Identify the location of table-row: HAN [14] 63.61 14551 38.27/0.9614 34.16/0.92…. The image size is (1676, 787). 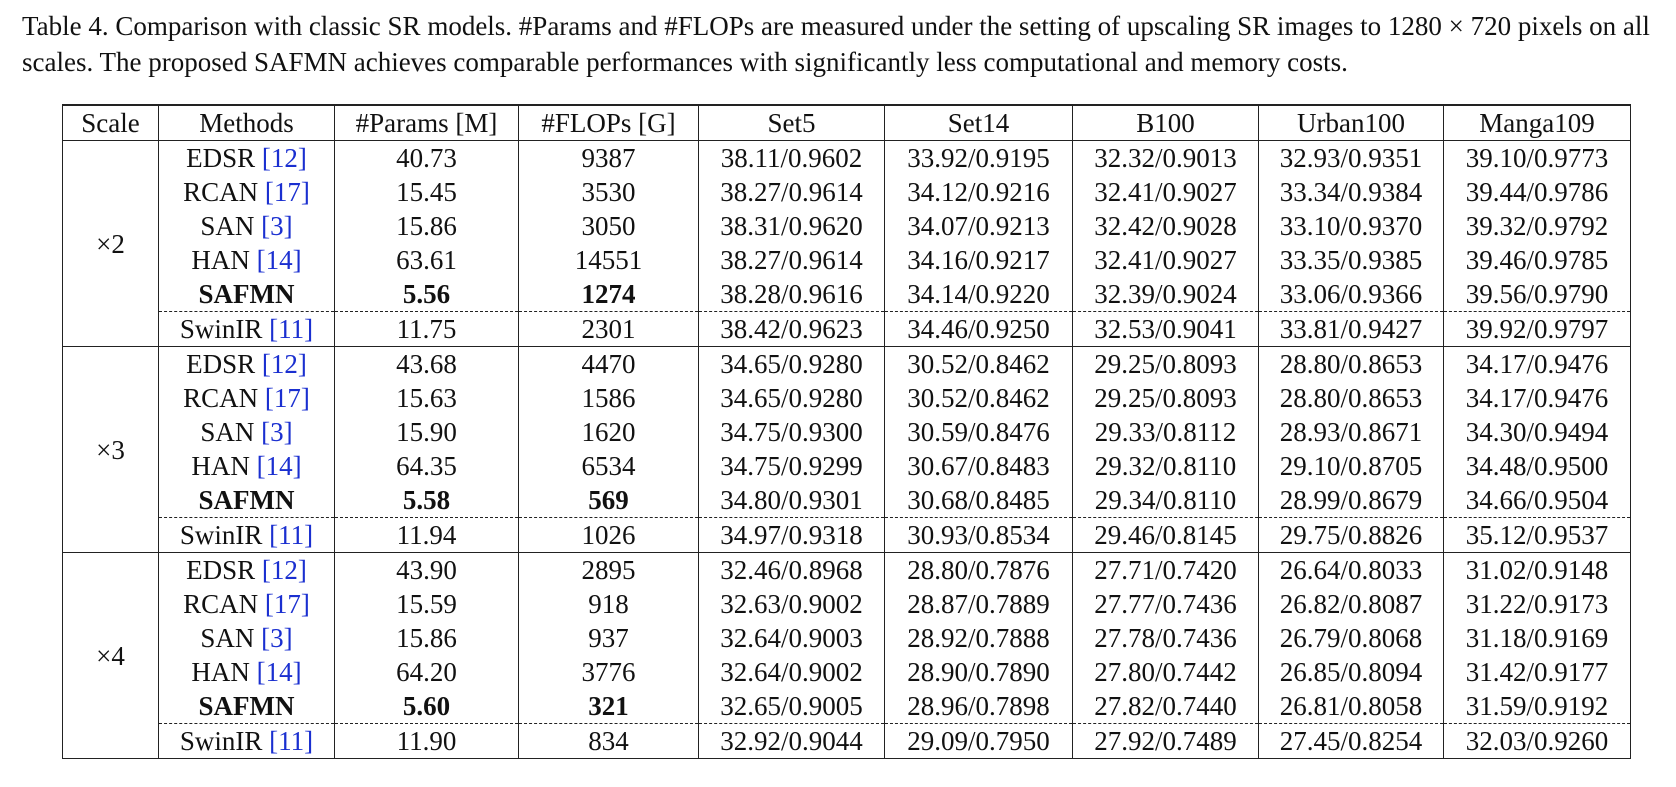
(847, 260).